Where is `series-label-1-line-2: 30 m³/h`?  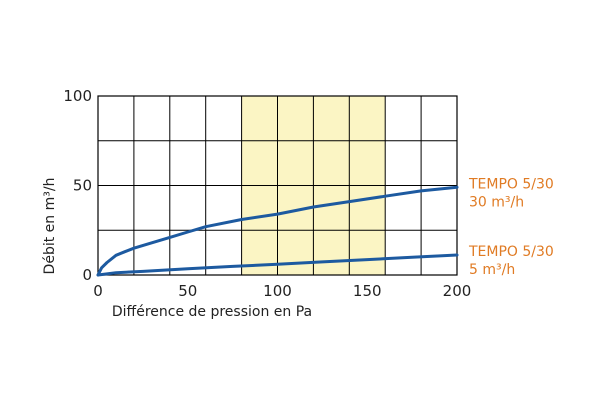
series-label-1-line-2: 30 m³/h is located at coordinates (496, 202).